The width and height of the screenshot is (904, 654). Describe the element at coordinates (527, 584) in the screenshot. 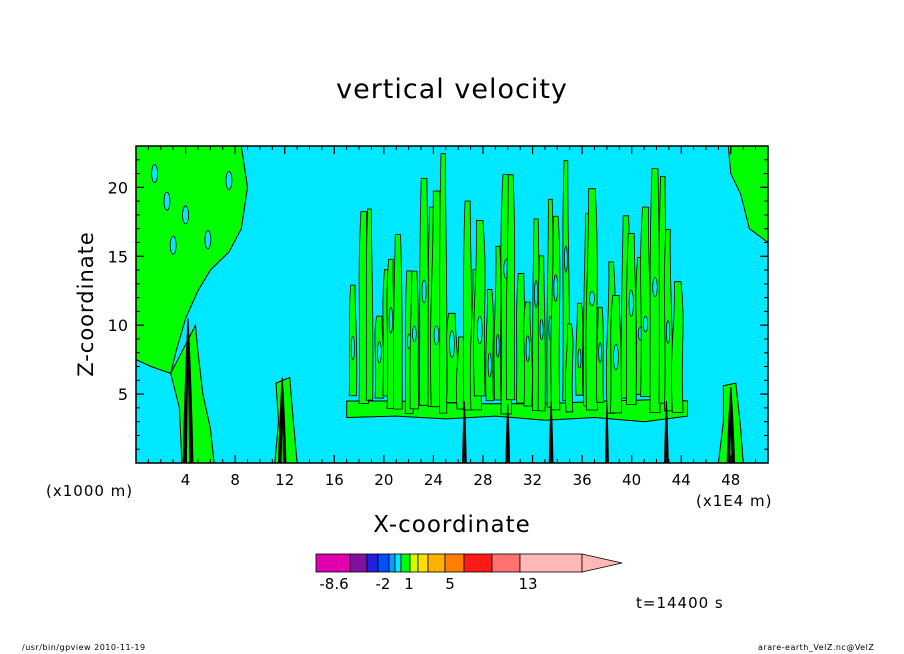

I see `colorbar-label: 13` at that location.